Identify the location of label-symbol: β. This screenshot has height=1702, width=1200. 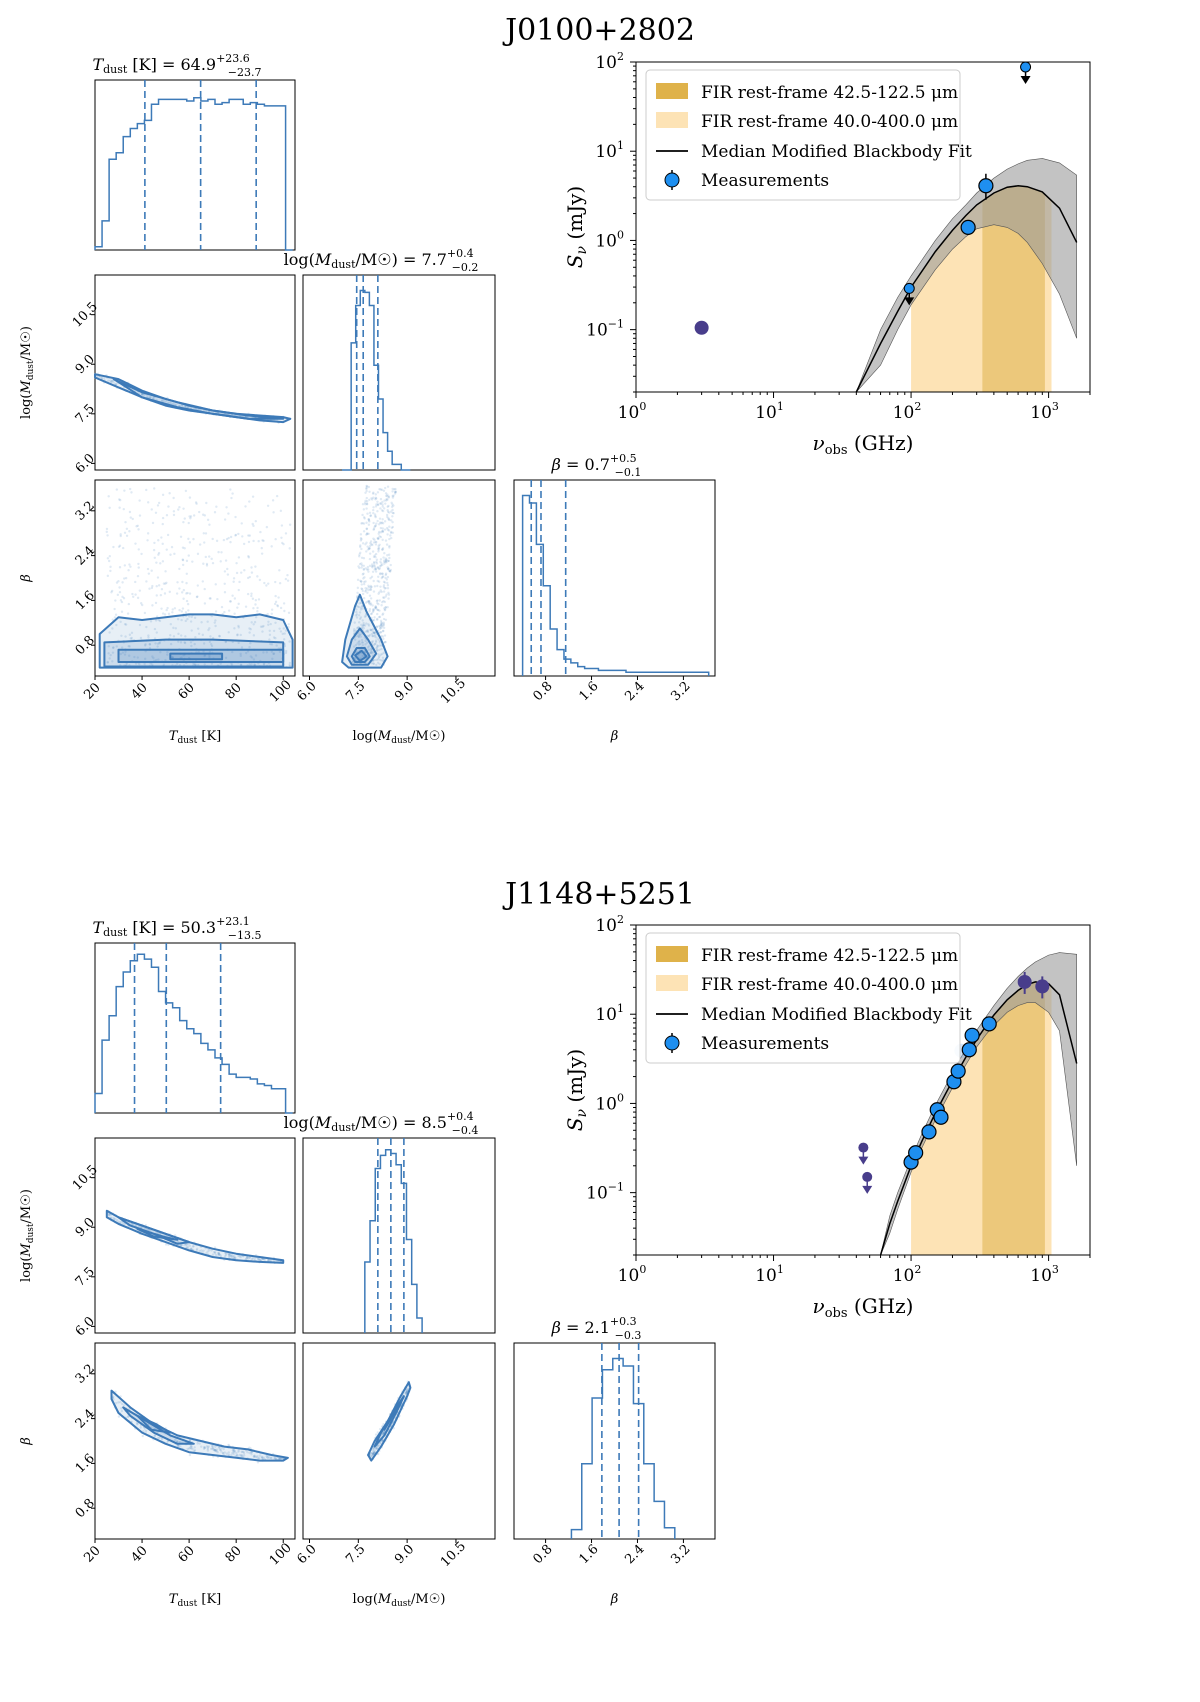
(556, 464).